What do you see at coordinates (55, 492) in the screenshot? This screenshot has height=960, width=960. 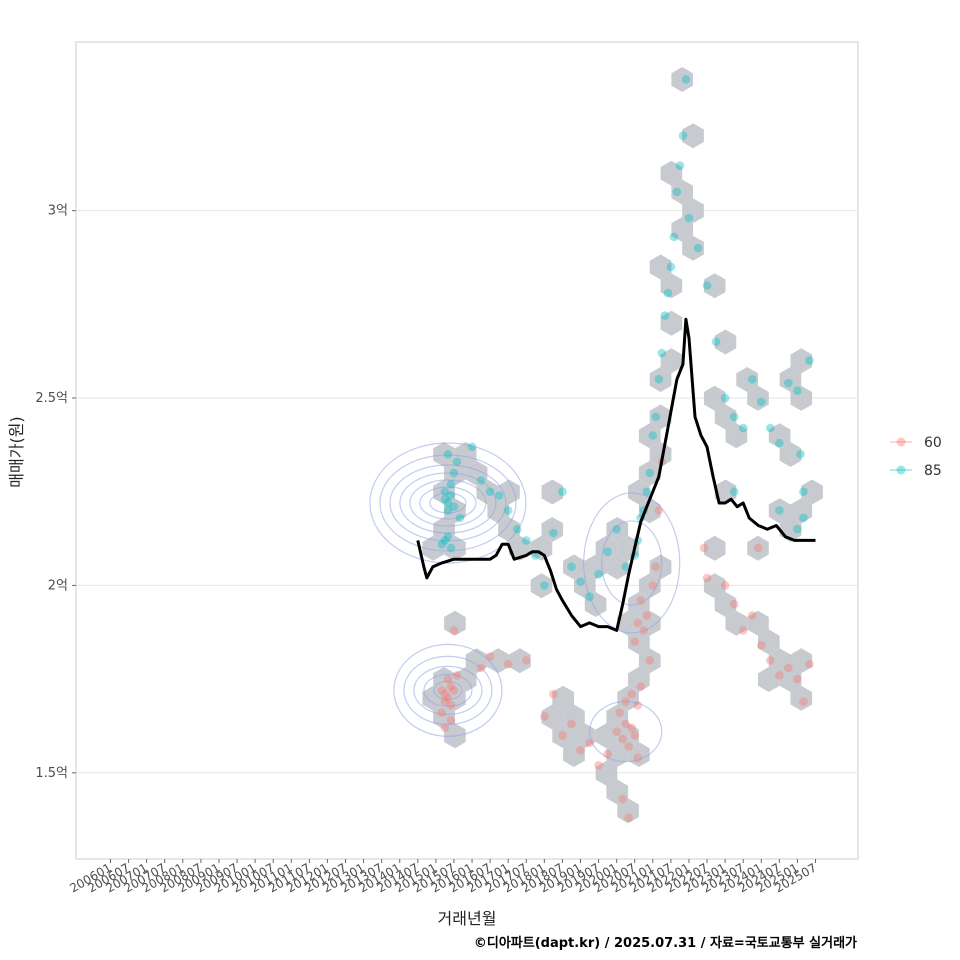 I see `y-axis-ticks: 1.5억 2억 2.5억 3억` at bounding box center [55, 492].